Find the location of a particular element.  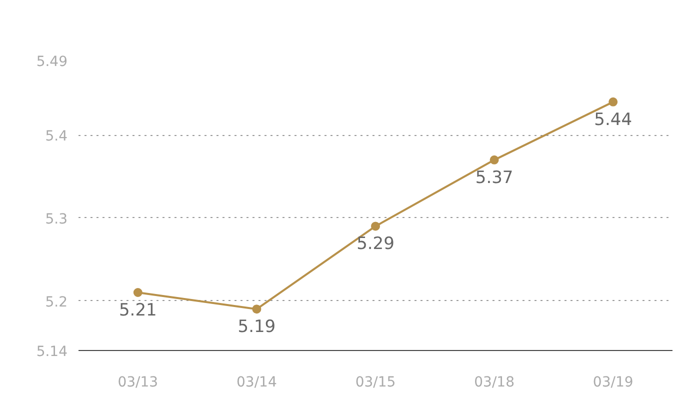

data-label: 5.19 is located at coordinates (257, 327).